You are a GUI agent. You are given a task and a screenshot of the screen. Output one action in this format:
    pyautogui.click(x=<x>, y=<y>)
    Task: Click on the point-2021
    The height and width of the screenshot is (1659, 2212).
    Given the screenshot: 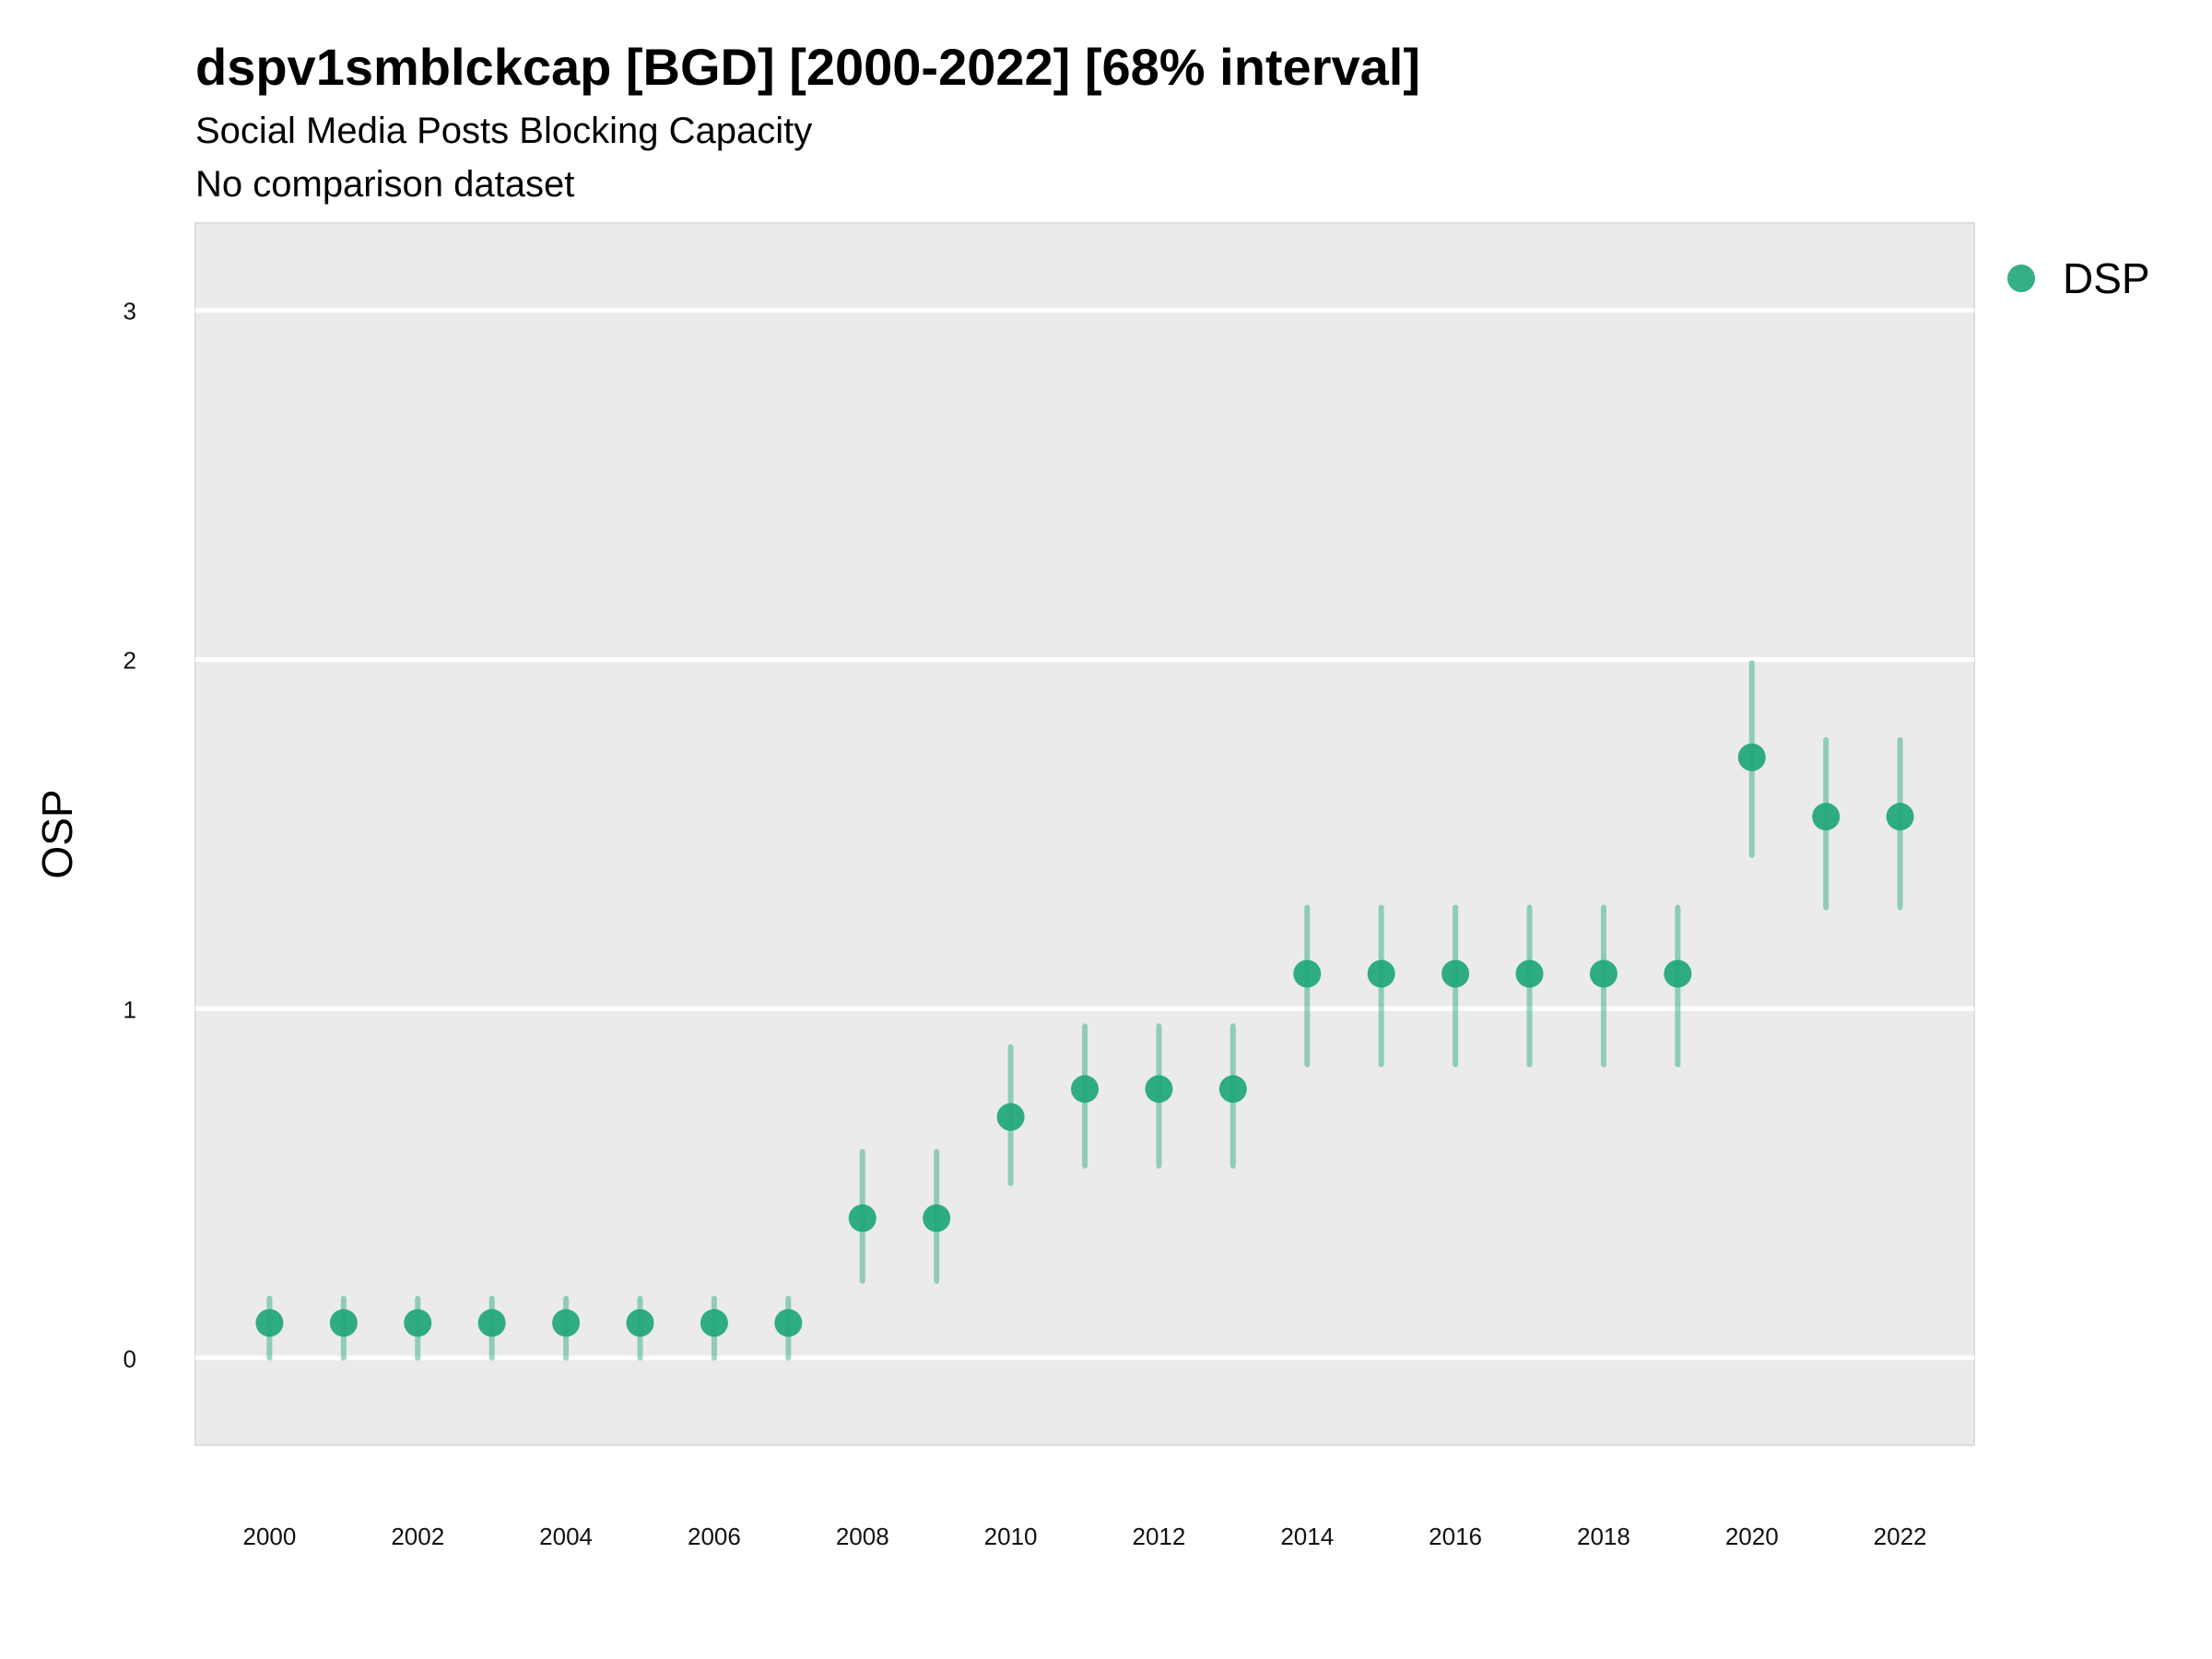 What is the action you would take?
    pyautogui.click(x=1826, y=817)
    